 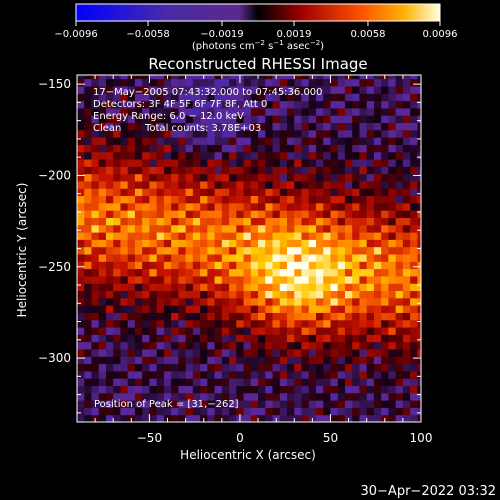 I want to click on colorbar-tick-label: −0.0096, so click(x=75, y=34).